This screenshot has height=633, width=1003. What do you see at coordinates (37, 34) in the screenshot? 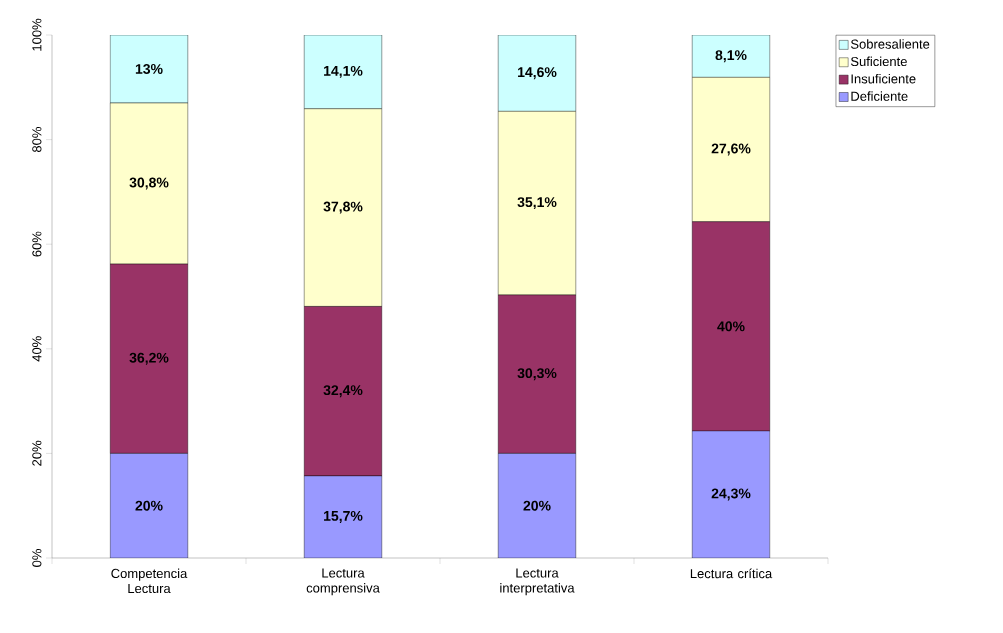
I see `y-tick-label: 100%` at bounding box center [37, 34].